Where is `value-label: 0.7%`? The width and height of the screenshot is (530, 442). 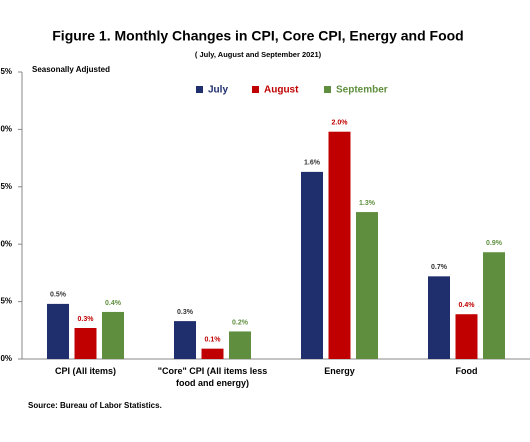 value-label: 0.7% is located at coordinates (439, 267).